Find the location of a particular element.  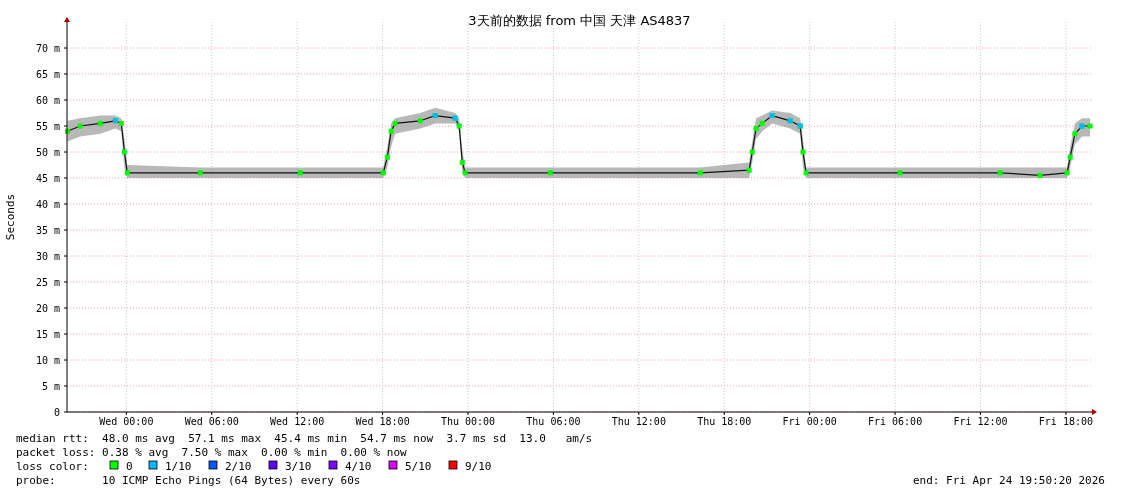

x-tick-label: Fri 00:00 is located at coordinates (809, 421).